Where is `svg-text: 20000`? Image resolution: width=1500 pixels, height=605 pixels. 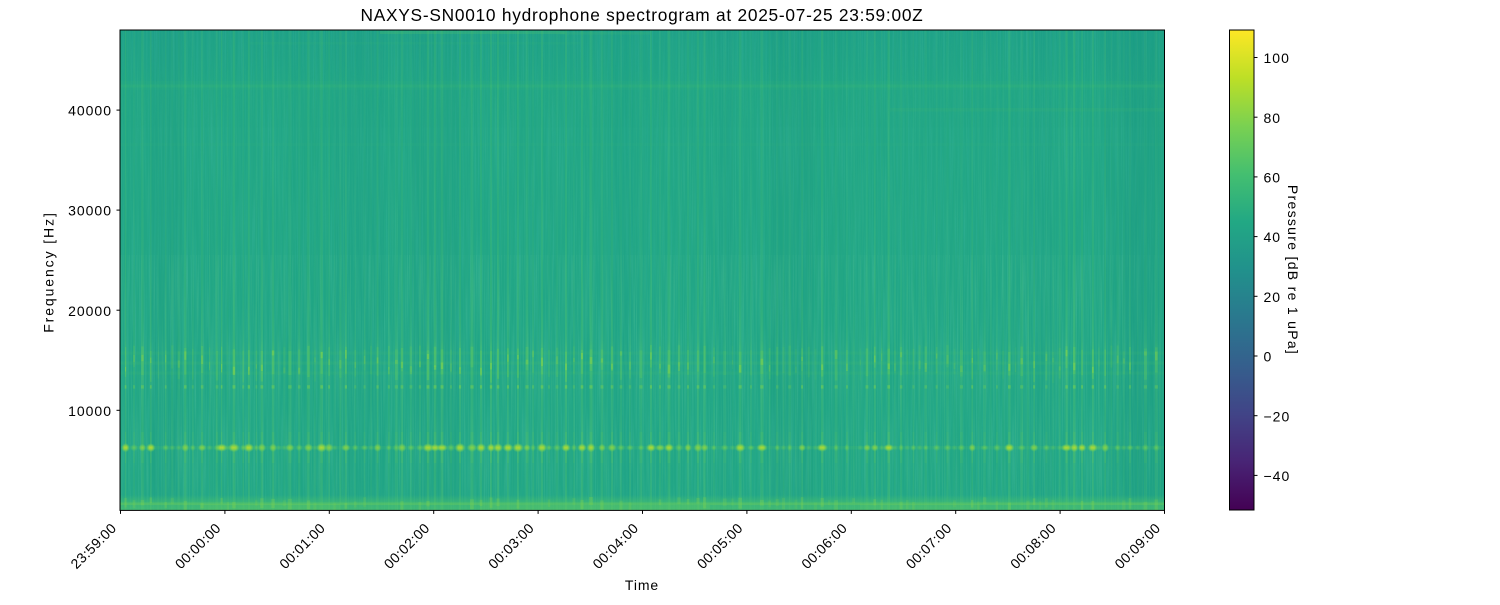 svg-text: 20000 is located at coordinates (90, 311).